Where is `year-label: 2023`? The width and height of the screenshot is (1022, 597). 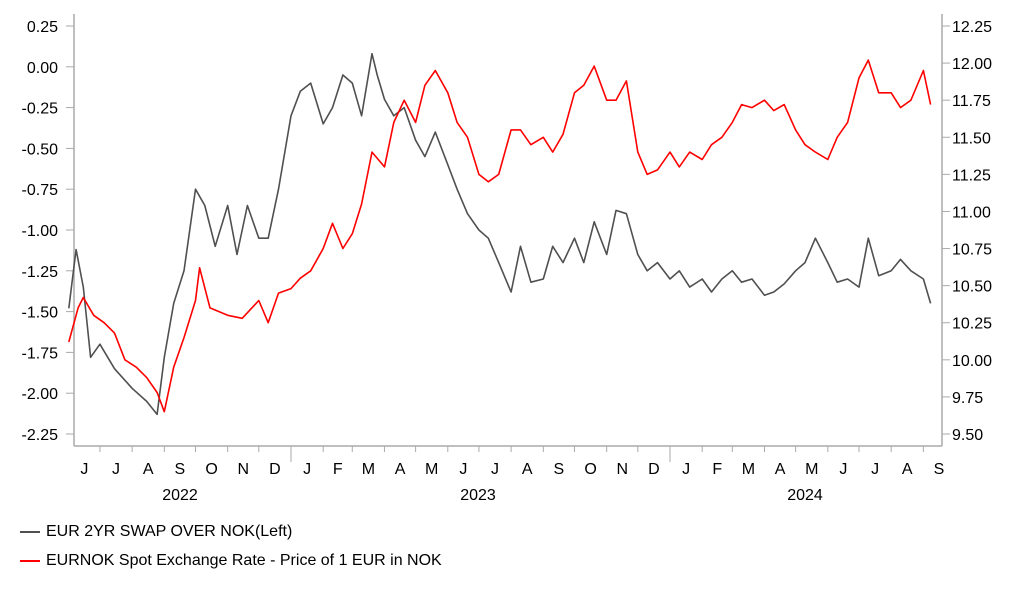
year-label: 2023 is located at coordinates (478, 495).